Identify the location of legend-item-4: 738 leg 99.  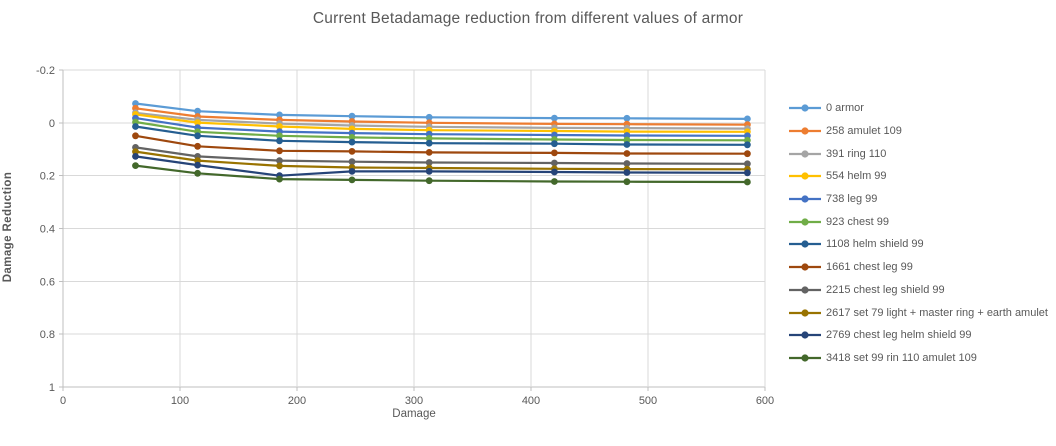
(920, 199).